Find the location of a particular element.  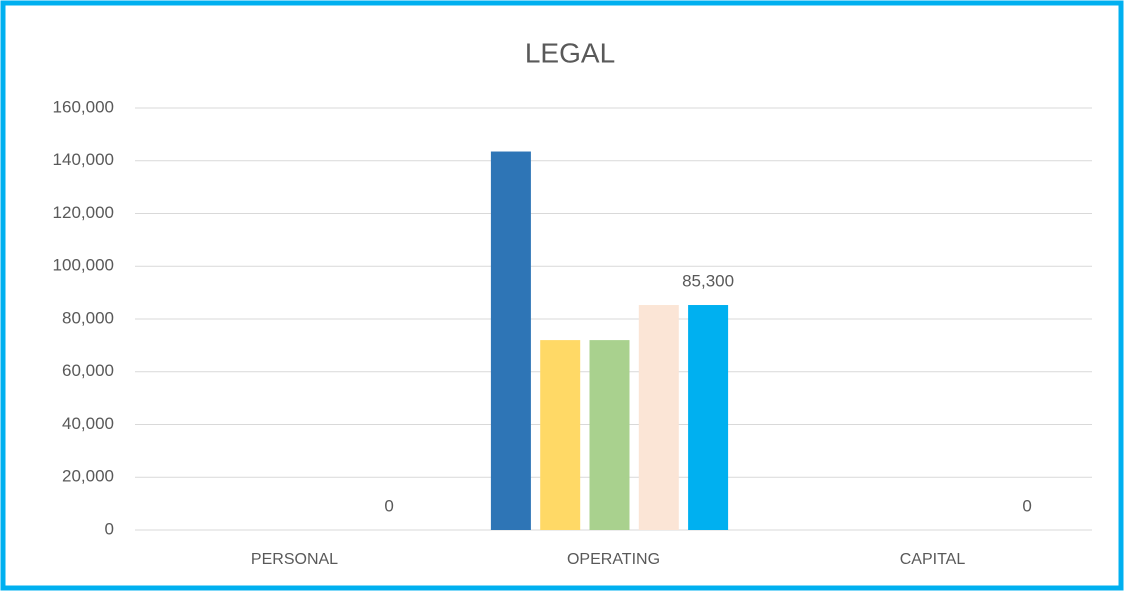

y-tick-label: 120,000 is located at coordinates (83, 212).